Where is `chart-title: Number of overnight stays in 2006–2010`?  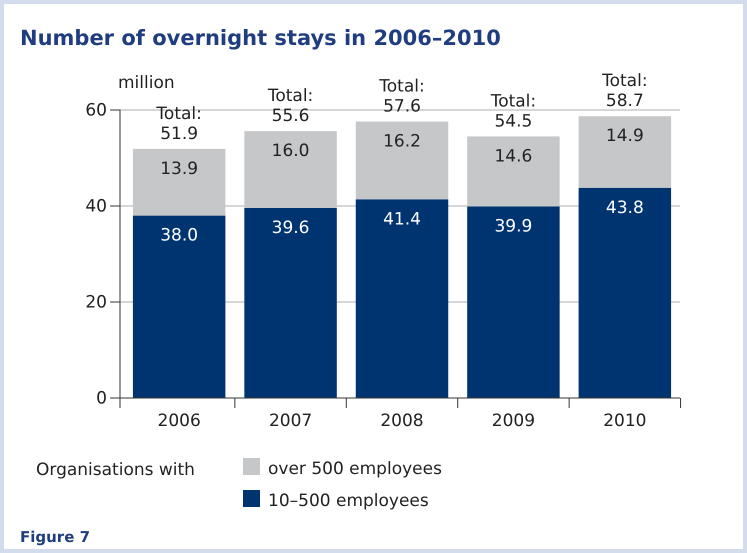 chart-title: Number of overnight stays in 2006–2010 is located at coordinates (260, 38).